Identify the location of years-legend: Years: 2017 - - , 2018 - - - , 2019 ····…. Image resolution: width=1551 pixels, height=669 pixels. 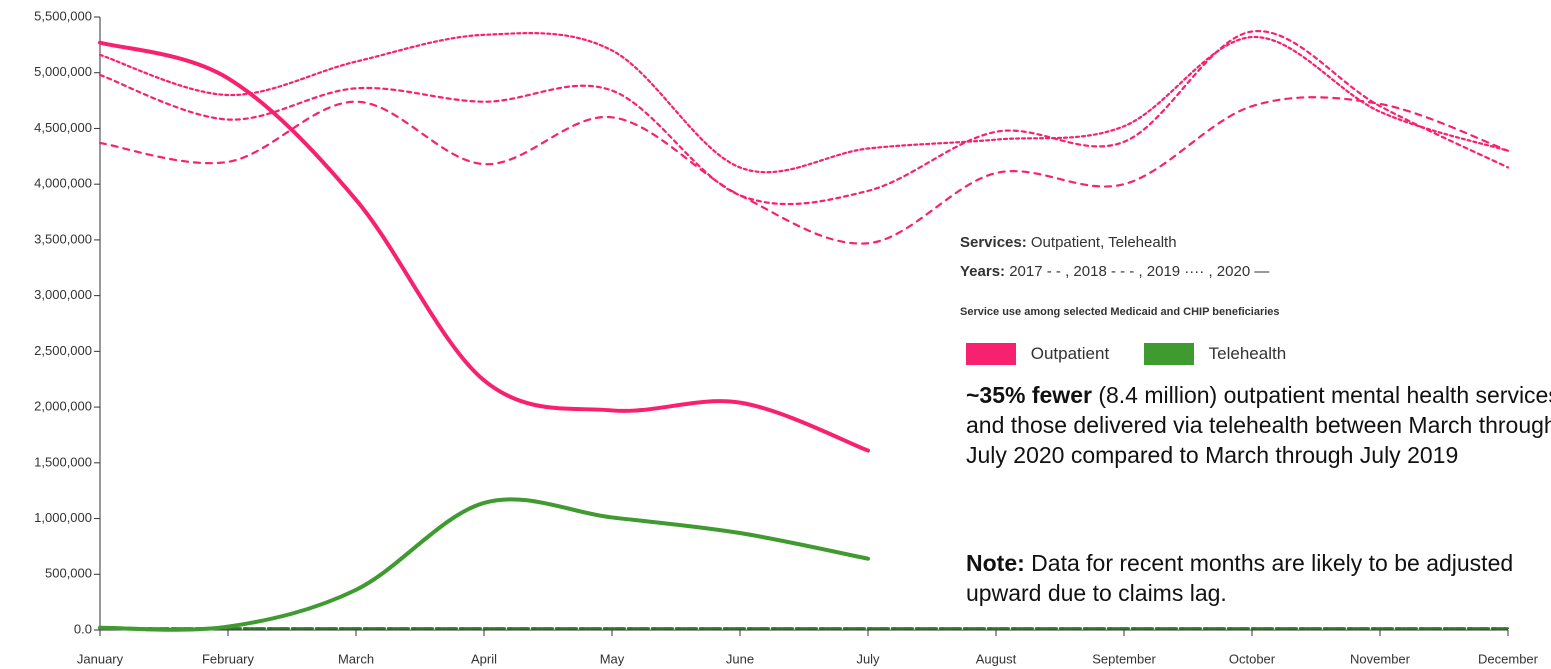
(1114, 271).